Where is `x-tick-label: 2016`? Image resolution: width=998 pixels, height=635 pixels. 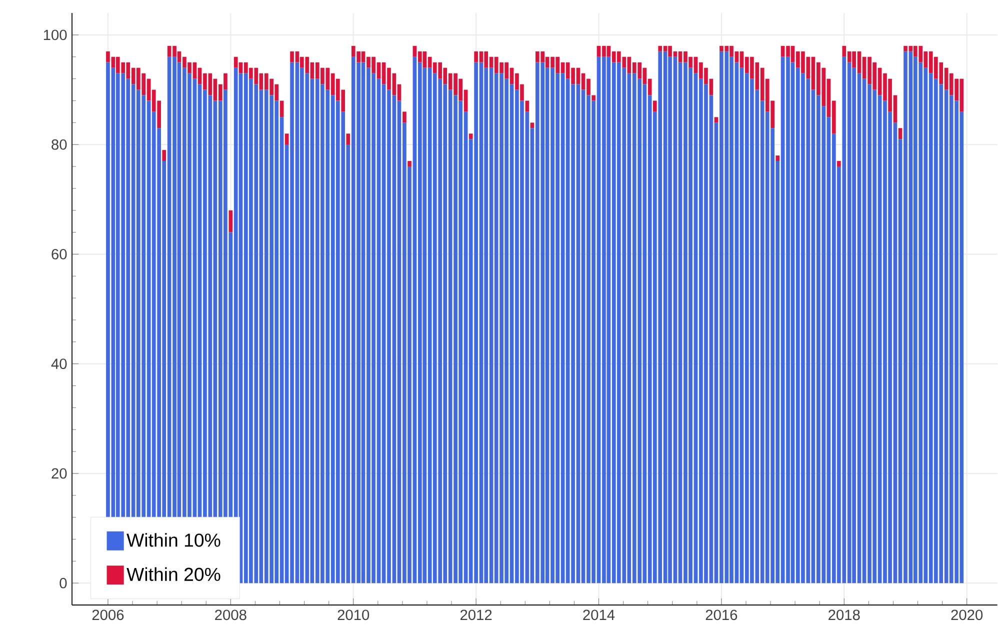
x-tick-label: 2016 is located at coordinates (722, 615).